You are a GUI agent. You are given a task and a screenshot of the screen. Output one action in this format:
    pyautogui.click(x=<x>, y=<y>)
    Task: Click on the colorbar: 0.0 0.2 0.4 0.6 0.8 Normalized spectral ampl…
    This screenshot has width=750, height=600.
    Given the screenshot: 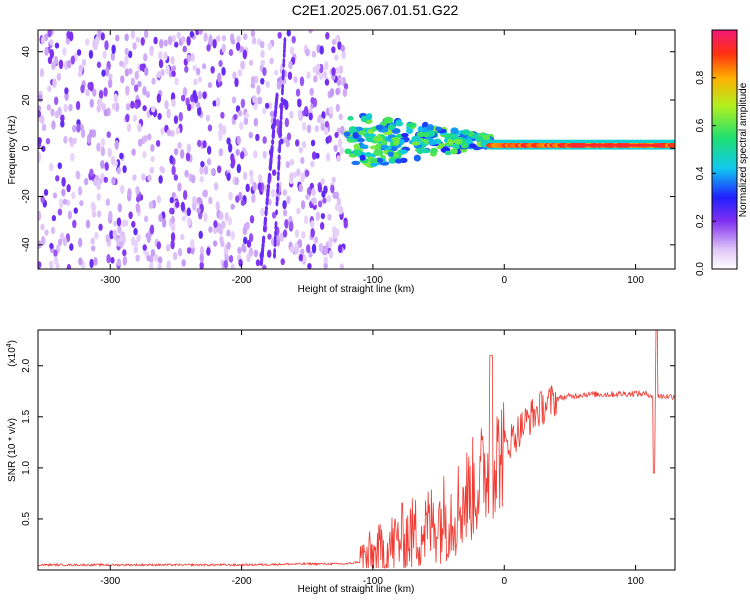 What is the action you would take?
    pyautogui.click(x=722, y=152)
    